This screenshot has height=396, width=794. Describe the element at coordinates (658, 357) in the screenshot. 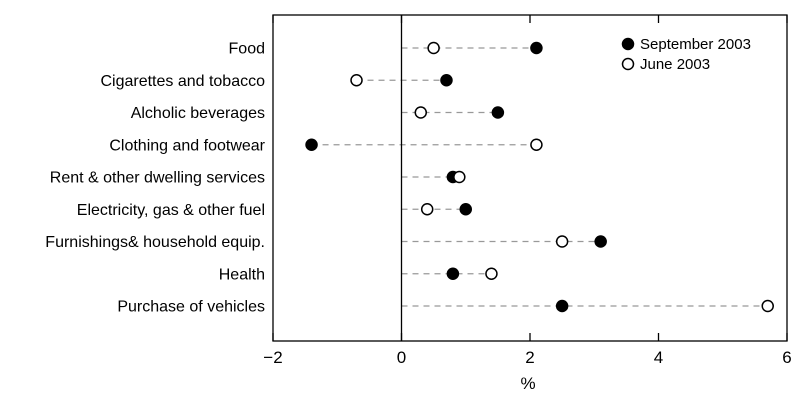

I see `x-tick-label: 4` at that location.